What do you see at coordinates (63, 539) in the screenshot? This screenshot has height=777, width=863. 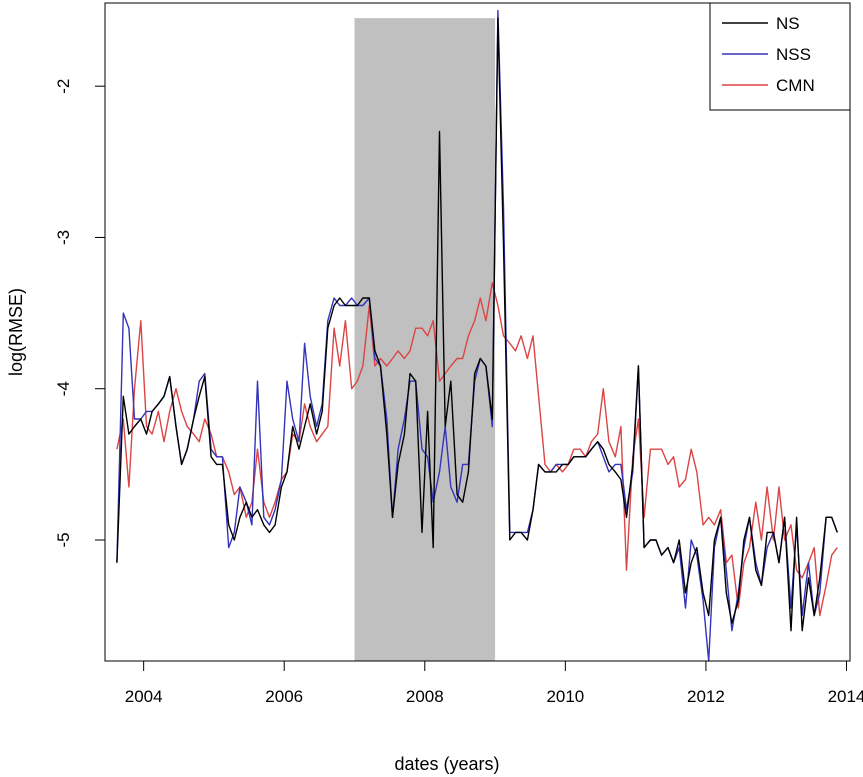 I see `y-tick-label: -5` at bounding box center [63, 539].